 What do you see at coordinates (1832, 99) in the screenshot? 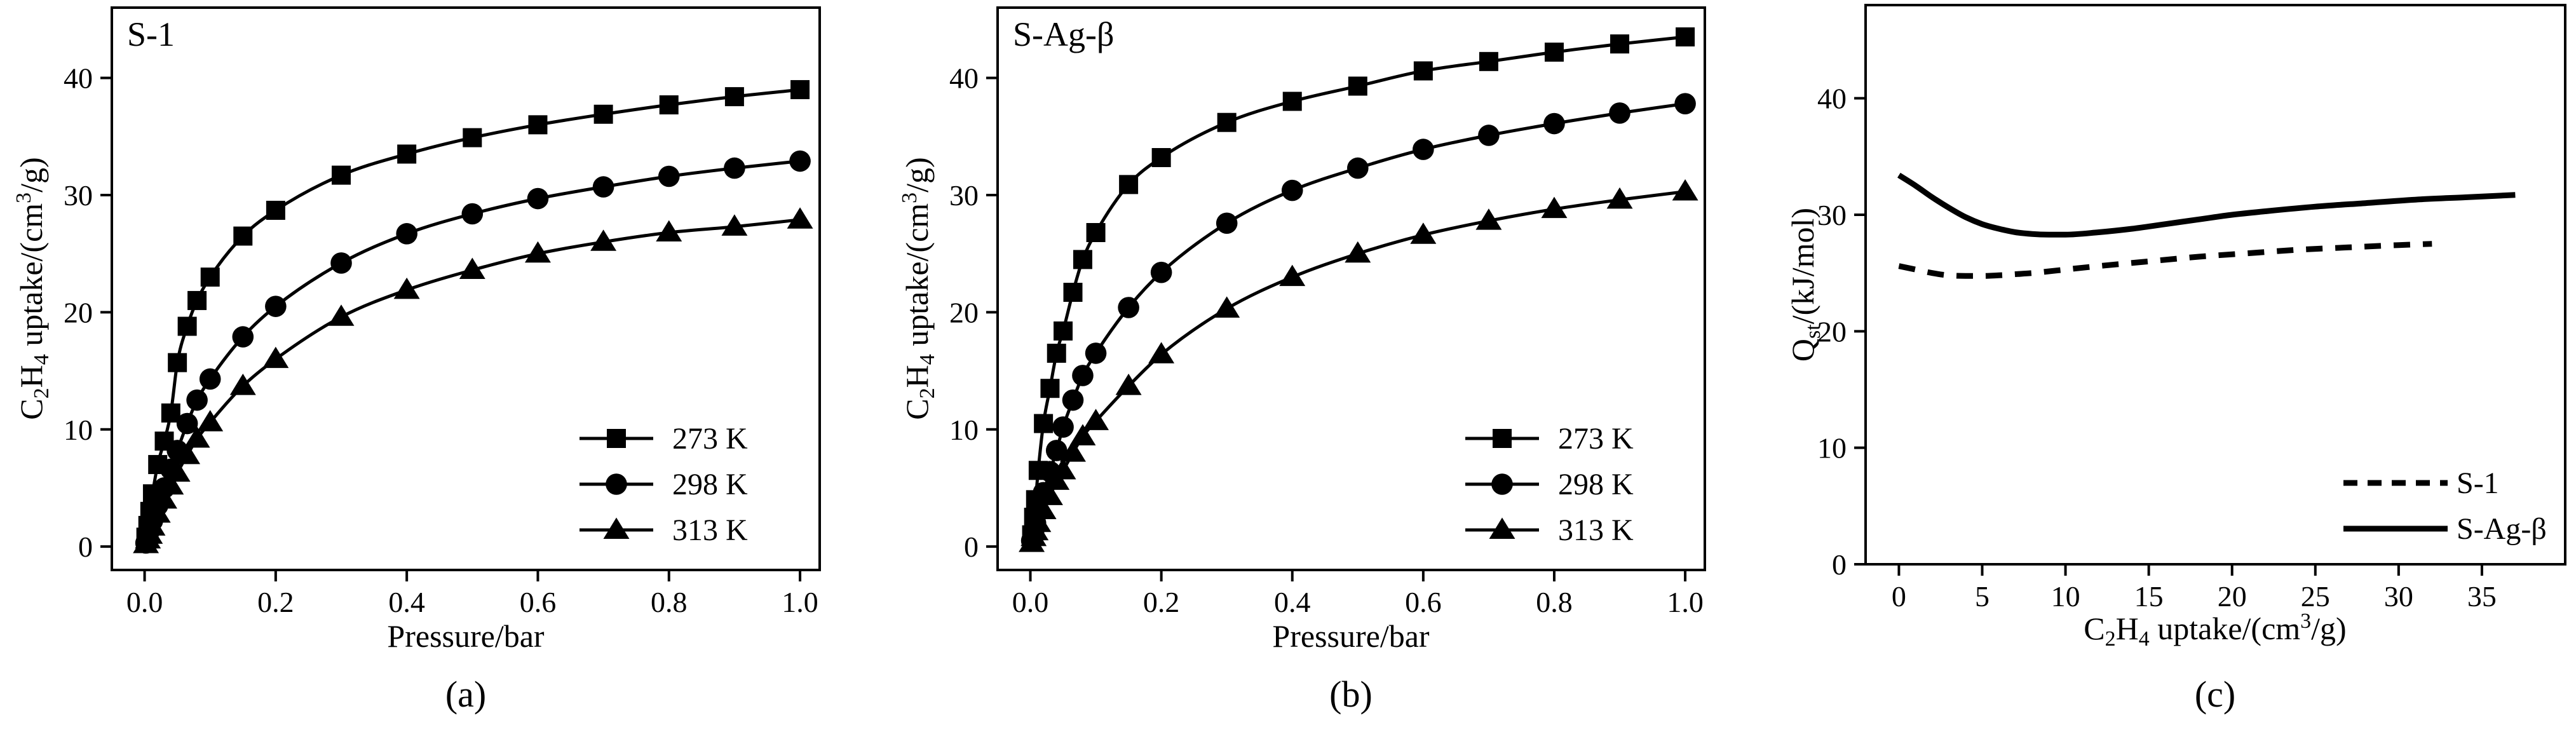
I see `panel-c-y-tick-label: 40` at bounding box center [1832, 99].